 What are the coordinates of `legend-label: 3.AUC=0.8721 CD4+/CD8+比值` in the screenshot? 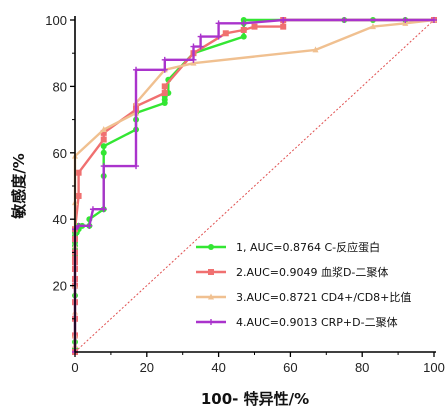 It's located at (323, 297).